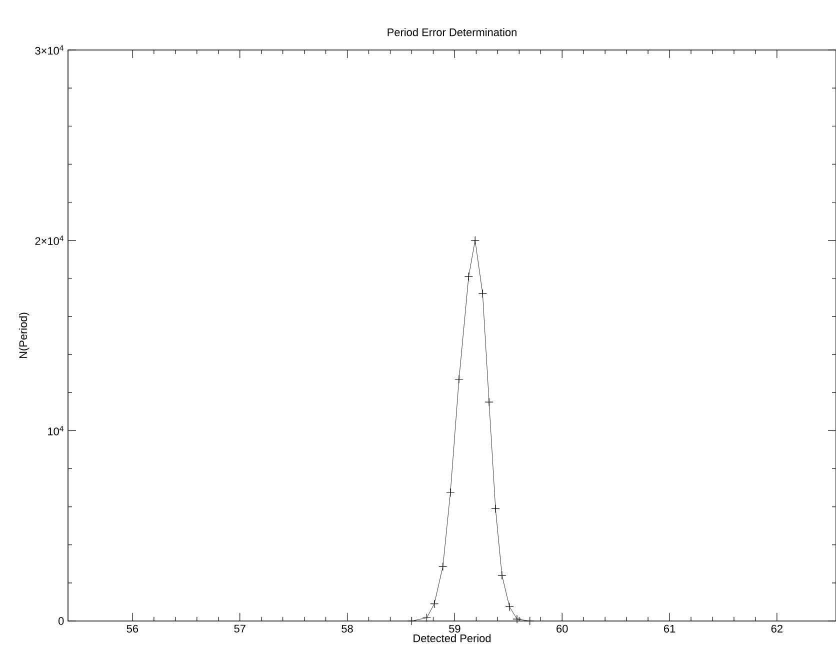 This screenshot has width=836, height=670. I want to click on y-tick-label: 3×10$^{4}$, so click(49, 50).